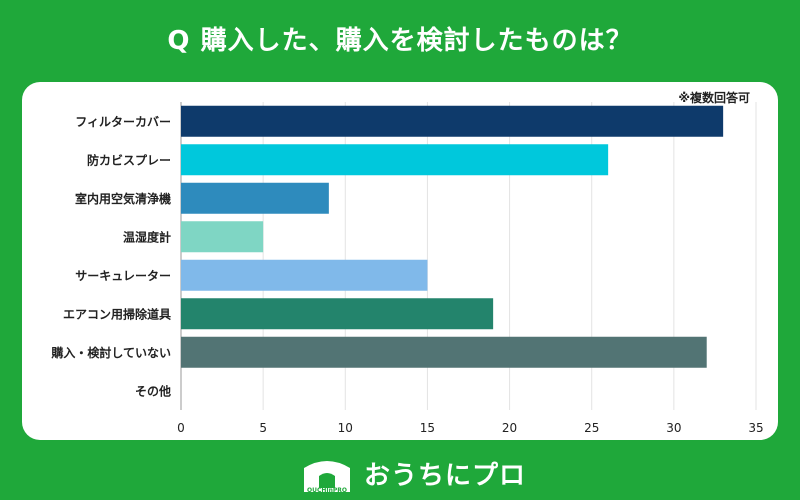 This screenshot has width=800, height=500. Describe the element at coordinates (509, 428) in the screenshot. I see `x-tick-label: 20` at that location.